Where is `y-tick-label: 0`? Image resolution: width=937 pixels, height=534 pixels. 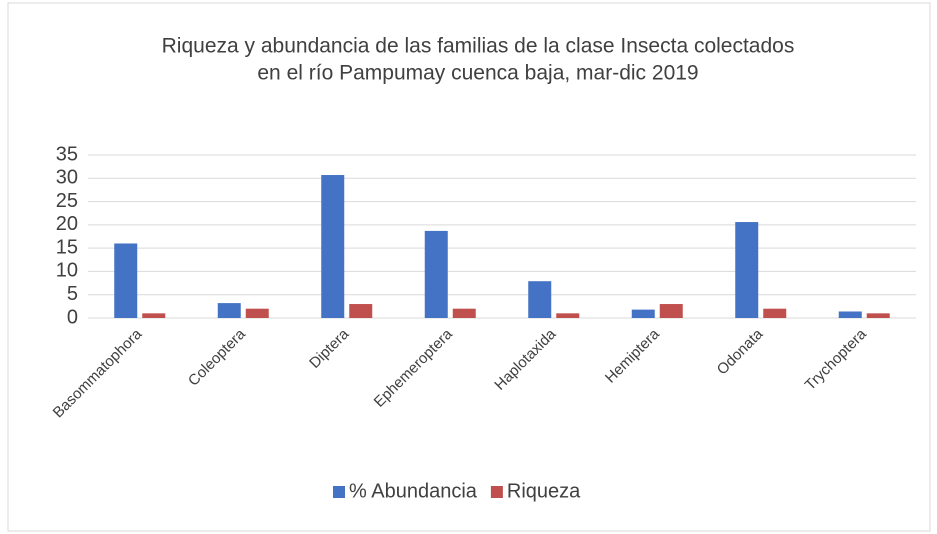
y-tick-label: 0 is located at coordinates (72, 317).